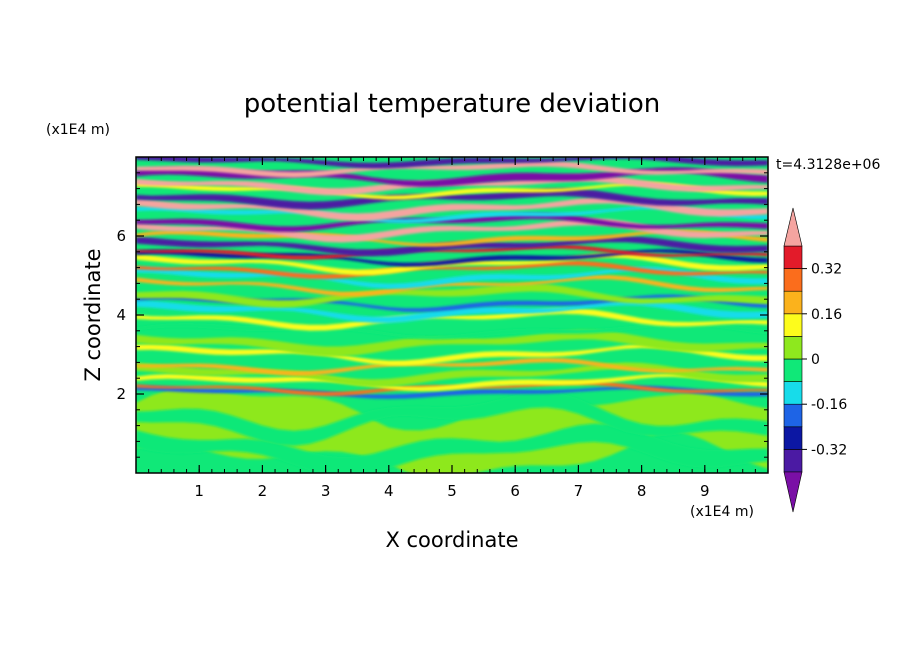 The height and width of the screenshot is (654, 904). What do you see at coordinates (828, 165) in the screenshot?
I see `time-label: t=4.3128e+06` at bounding box center [828, 165].